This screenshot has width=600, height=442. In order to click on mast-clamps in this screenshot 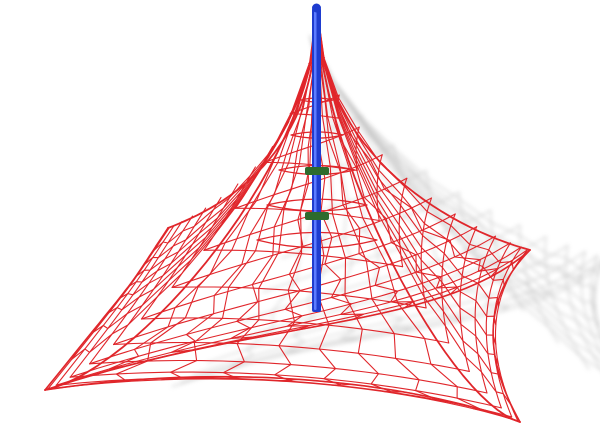, I will do `click(317, 193)`.